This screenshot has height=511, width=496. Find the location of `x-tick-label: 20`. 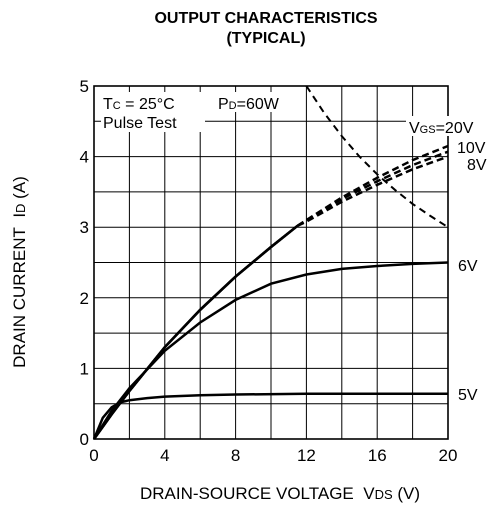

x-tick-label: 20 is located at coordinates (448, 455).